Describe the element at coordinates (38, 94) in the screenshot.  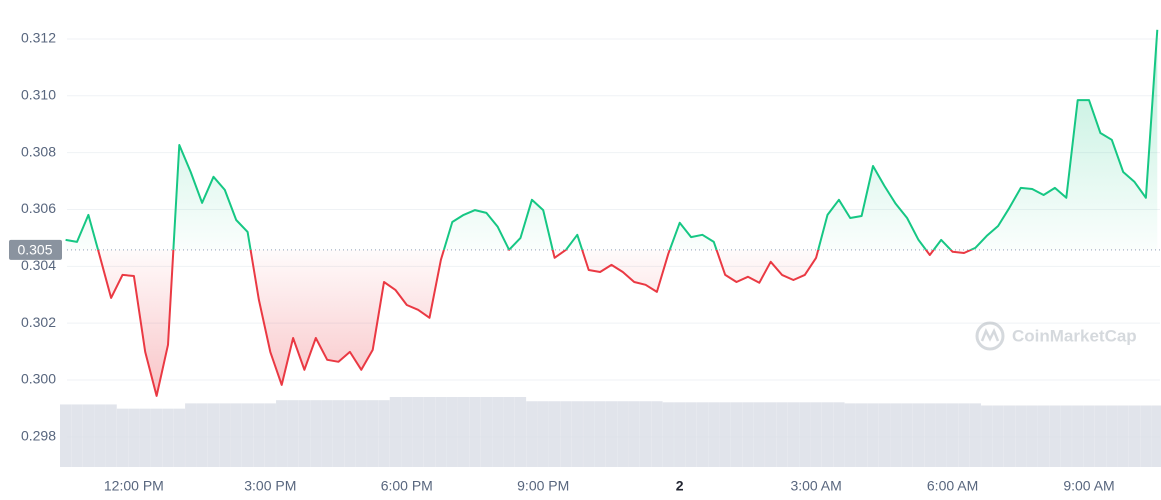
I see `y-tick-label: 0.310` at that location.